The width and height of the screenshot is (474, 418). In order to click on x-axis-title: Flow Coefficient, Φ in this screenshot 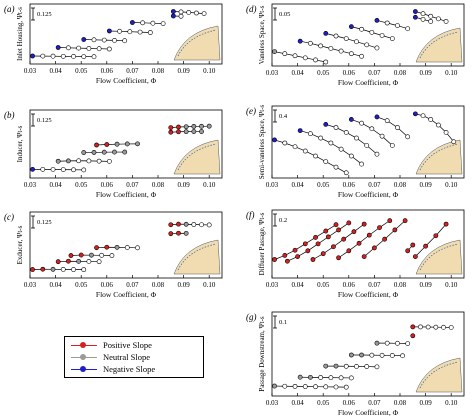, I will do `click(126, 194)`.